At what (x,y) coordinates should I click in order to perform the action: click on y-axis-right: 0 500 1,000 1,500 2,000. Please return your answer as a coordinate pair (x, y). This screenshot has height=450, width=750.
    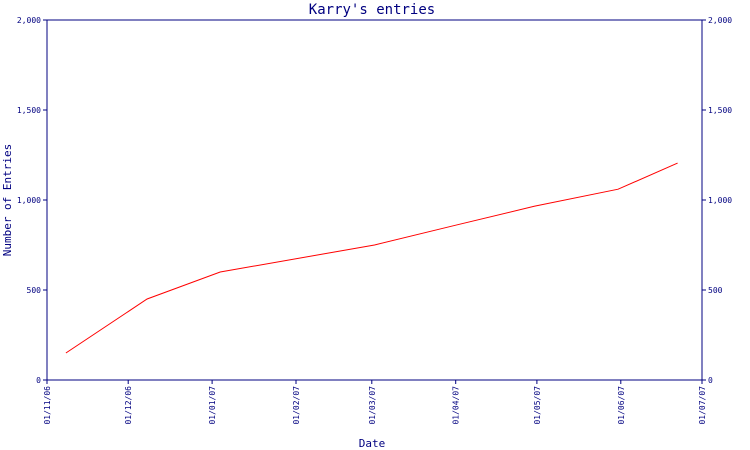
    Looking at the image, I should click on (717, 200).